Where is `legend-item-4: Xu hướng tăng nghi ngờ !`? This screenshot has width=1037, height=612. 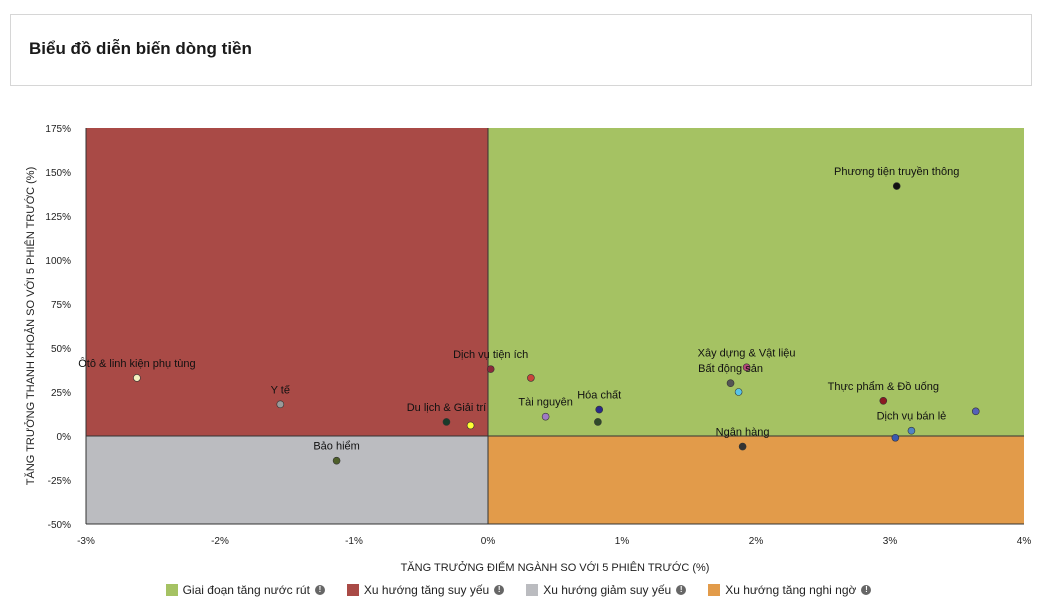 legend-item-4: Xu hướng tăng nghi ngờ ! is located at coordinates (790, 590).